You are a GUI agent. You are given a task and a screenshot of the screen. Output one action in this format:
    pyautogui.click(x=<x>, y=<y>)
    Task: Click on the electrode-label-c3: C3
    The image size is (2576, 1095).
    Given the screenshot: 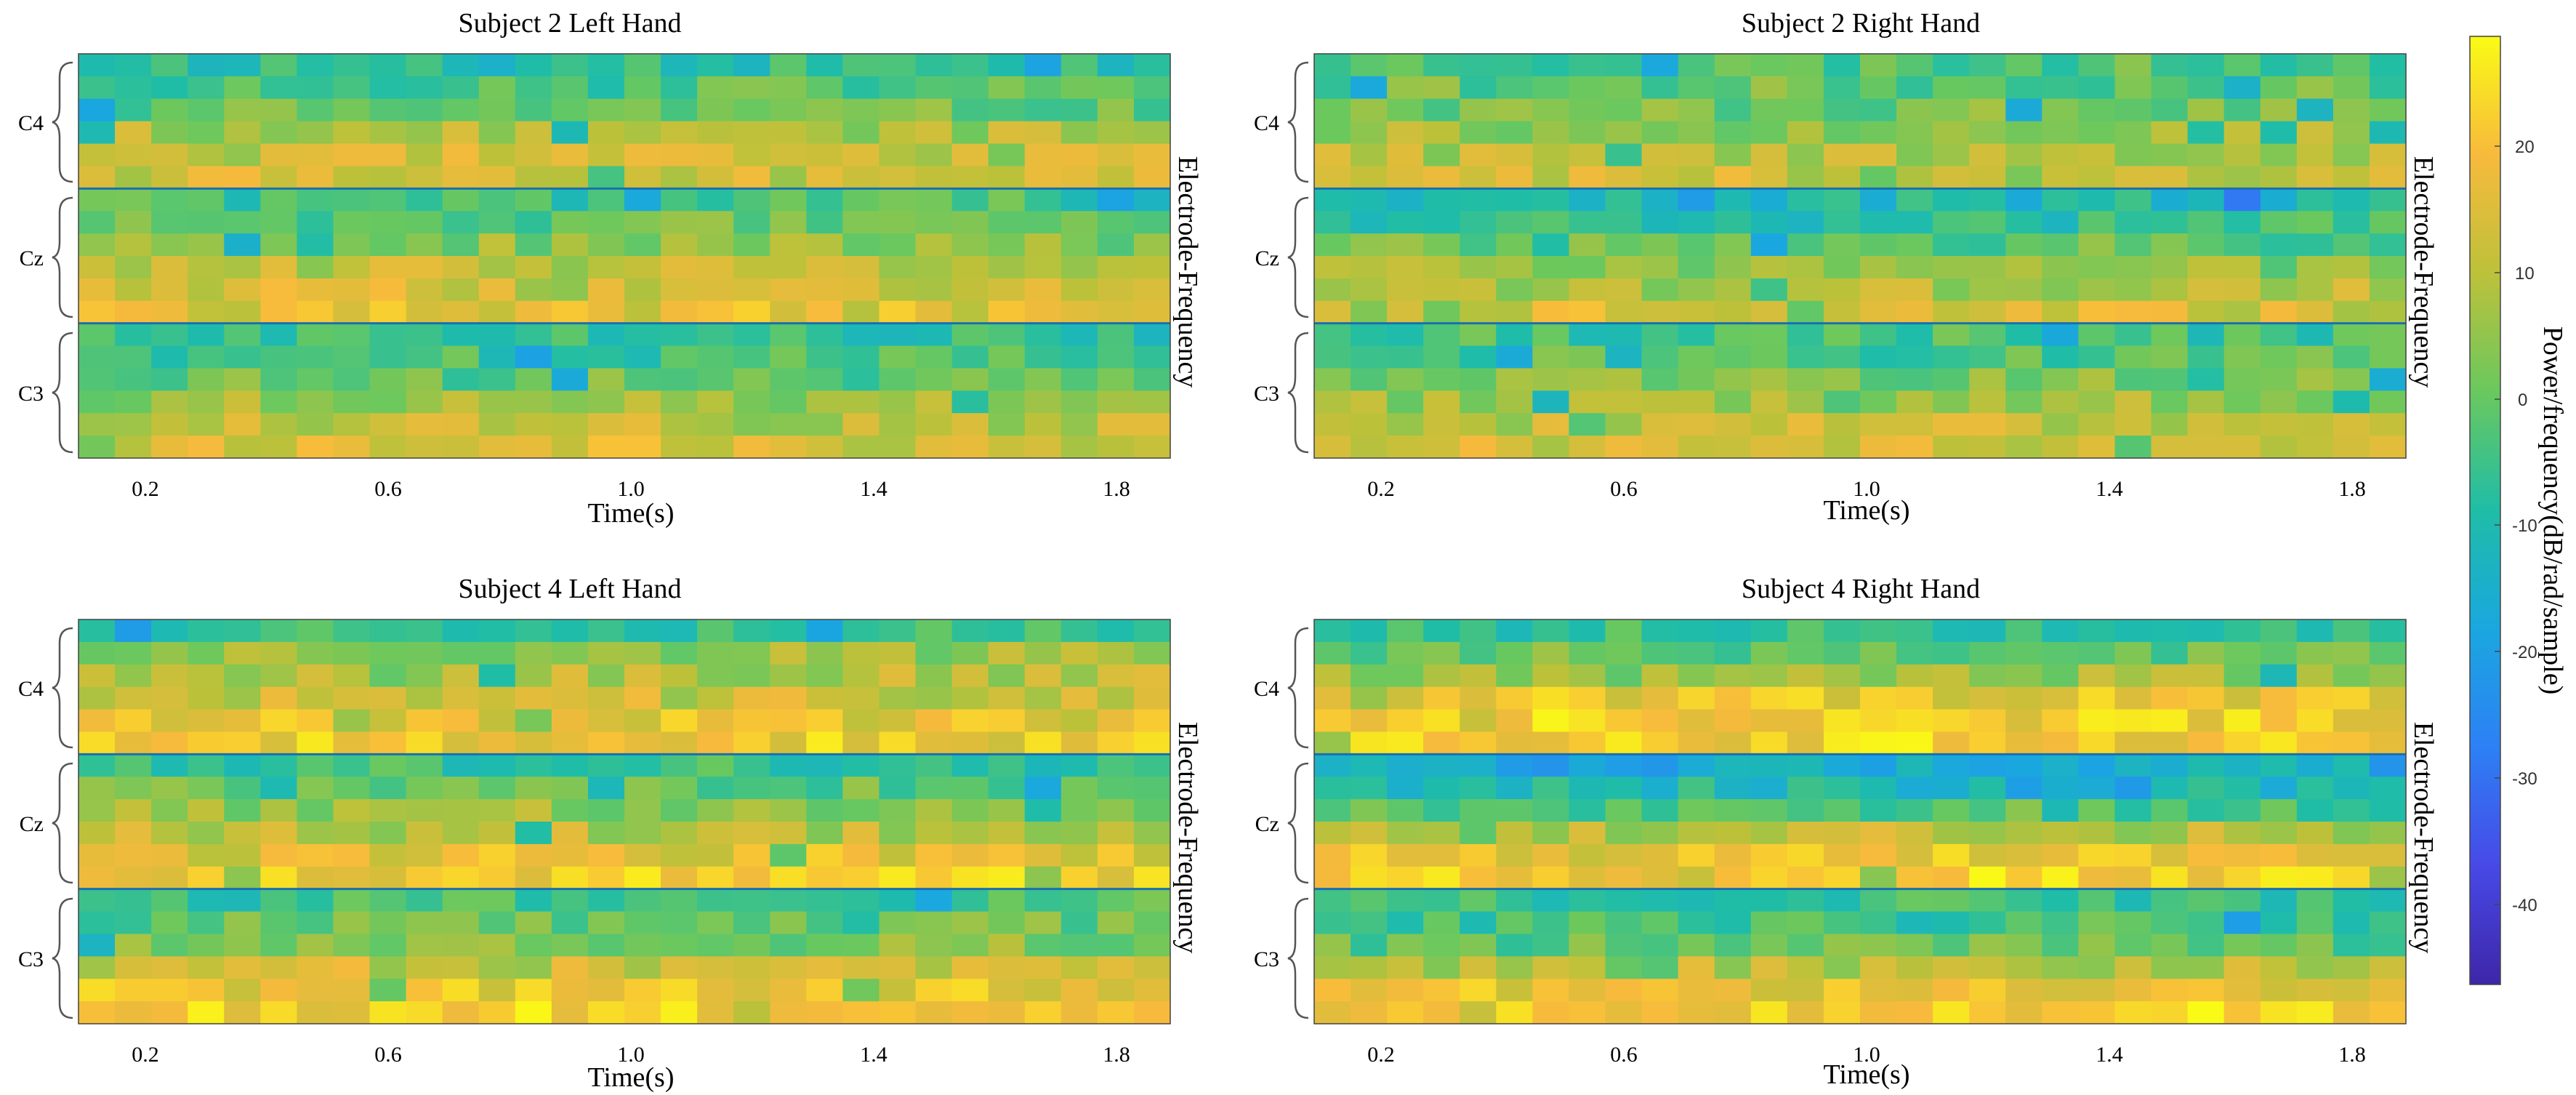 What is the action you would take?
    pyautogui.click(x=1266, y=959)
    